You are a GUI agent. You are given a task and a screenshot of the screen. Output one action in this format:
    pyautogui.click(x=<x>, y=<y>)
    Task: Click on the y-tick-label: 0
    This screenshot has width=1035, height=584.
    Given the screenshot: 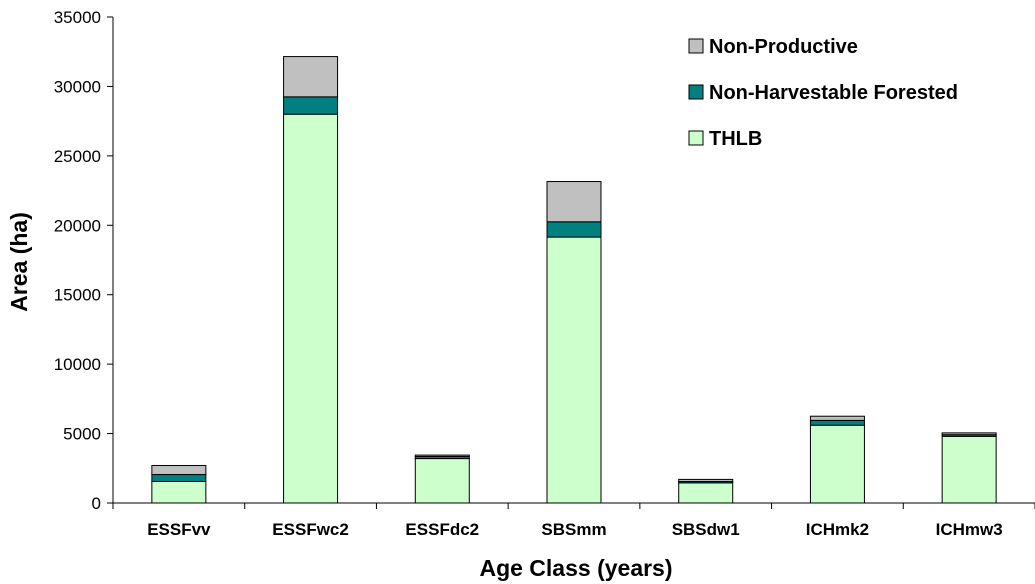 What is the action you would take?
    pyautogui.click(x=96, y=503)
    